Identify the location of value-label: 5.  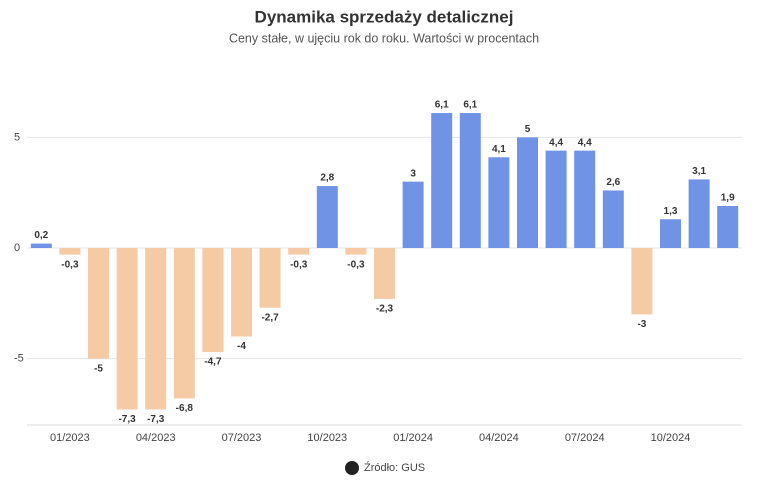
(528, 129).